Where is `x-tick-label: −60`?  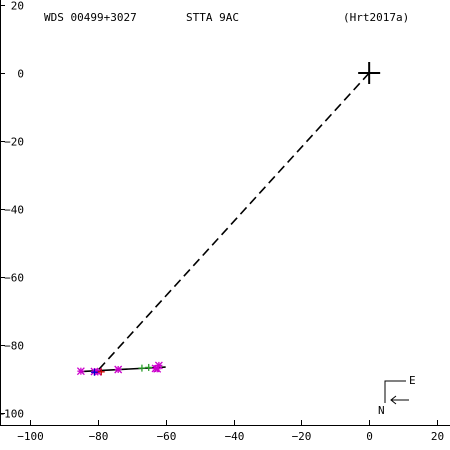 x-tick-label: −60 is located at coordinates (167, 436).